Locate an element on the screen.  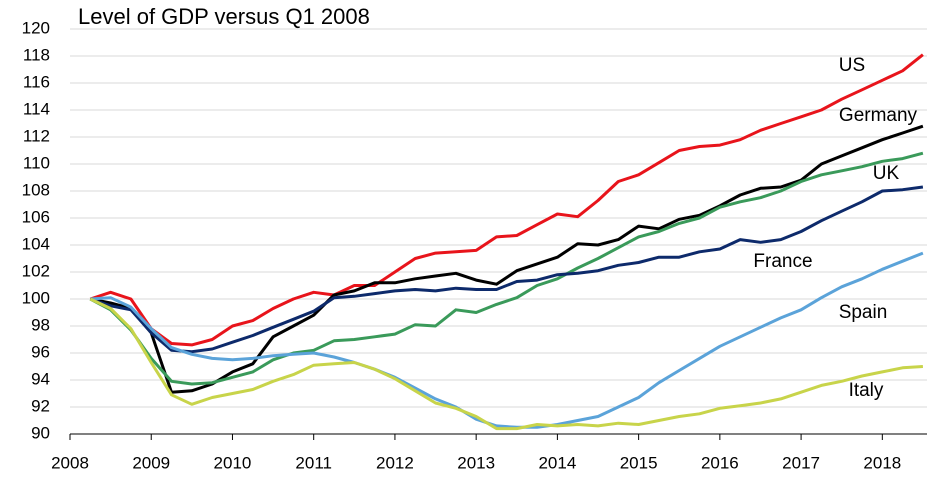
series-label: Spain is located at coordinates (863, 312).